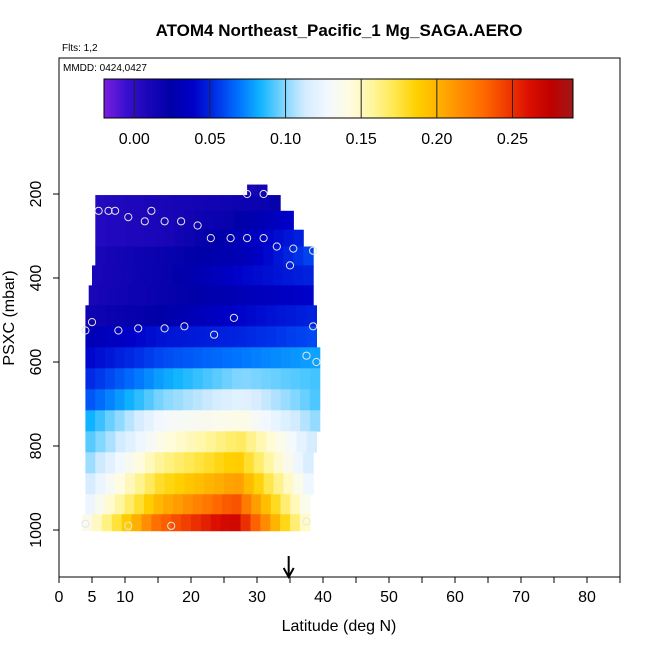 This screenshot has width=650, height=650. Describe the element at coordinates (191, 597) in the screenshot. I see `x-tick-label: 20` at that location.